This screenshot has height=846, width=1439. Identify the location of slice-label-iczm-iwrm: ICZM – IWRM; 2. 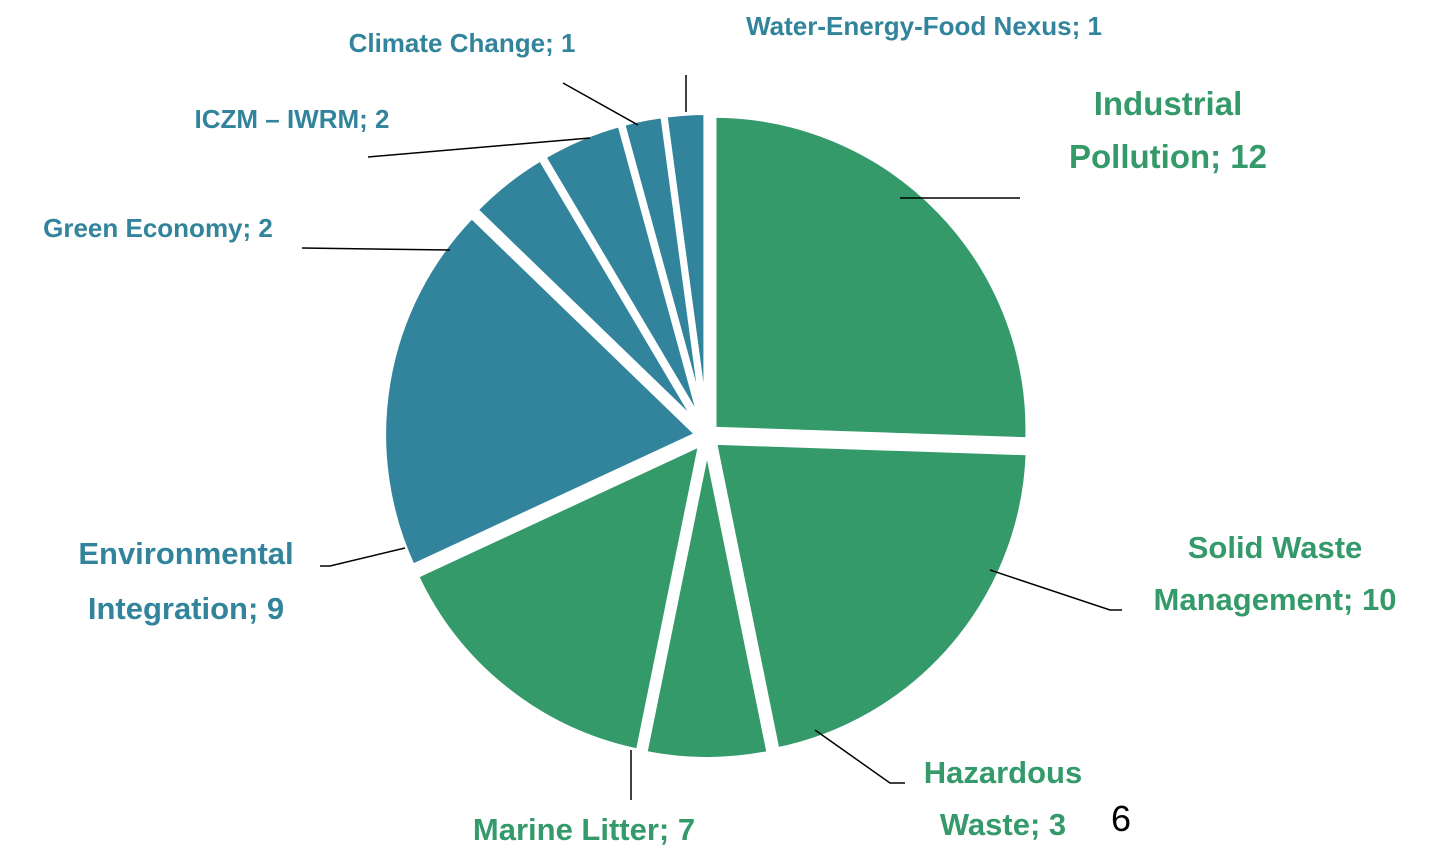
(292, 119).